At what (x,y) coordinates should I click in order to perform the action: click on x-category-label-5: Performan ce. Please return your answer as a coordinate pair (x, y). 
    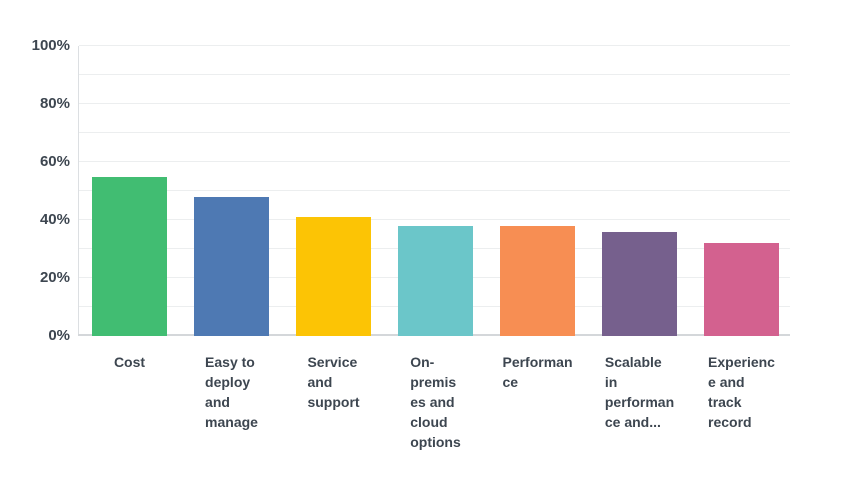
    Looking at the image, I should click on (537, 372).